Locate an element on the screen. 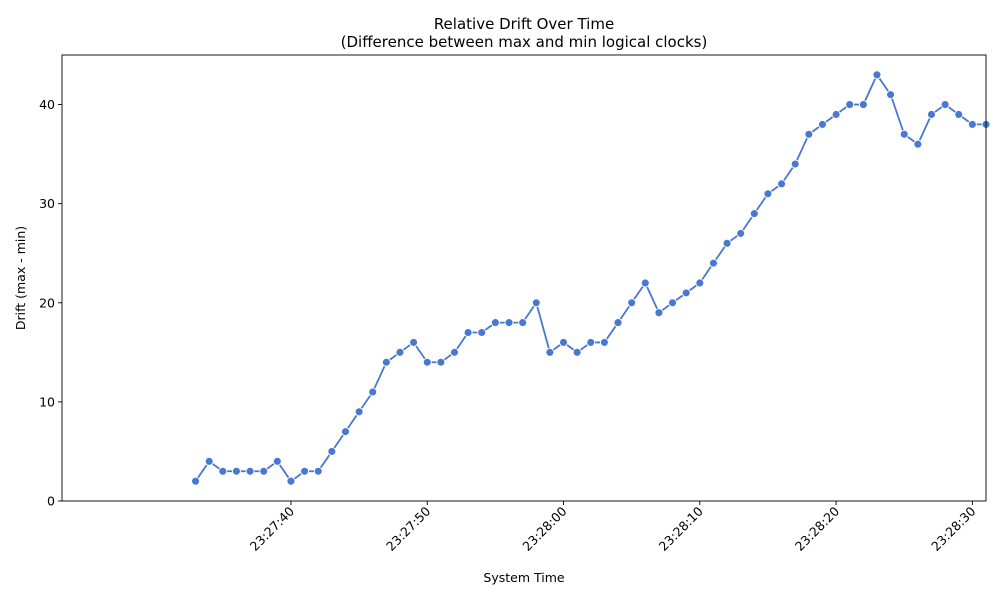  y-tick-label: 30 is located at coordinates (47, 203).